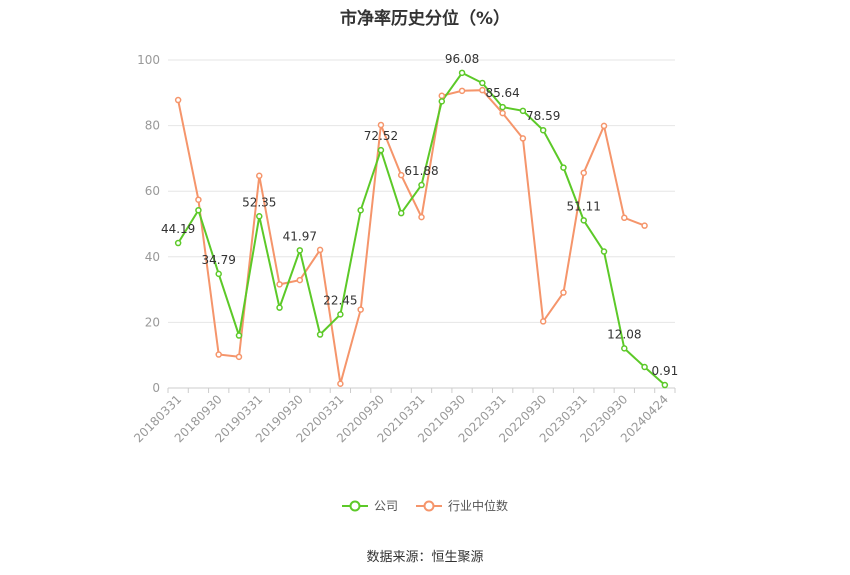 The height and width of the screenshot is (575, 850). What do you see at coordinates (259, 202) in the screenshot?
I see `data-label: 52.35` at bounding box center [259, 202].